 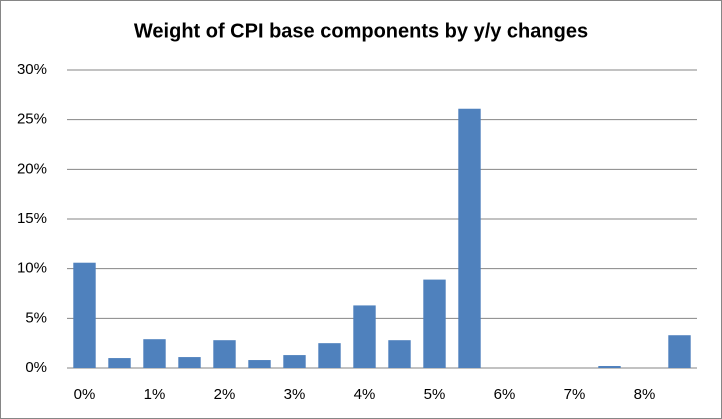 I want to click on y-tick-label: 15%, so click(x=32, y=218).